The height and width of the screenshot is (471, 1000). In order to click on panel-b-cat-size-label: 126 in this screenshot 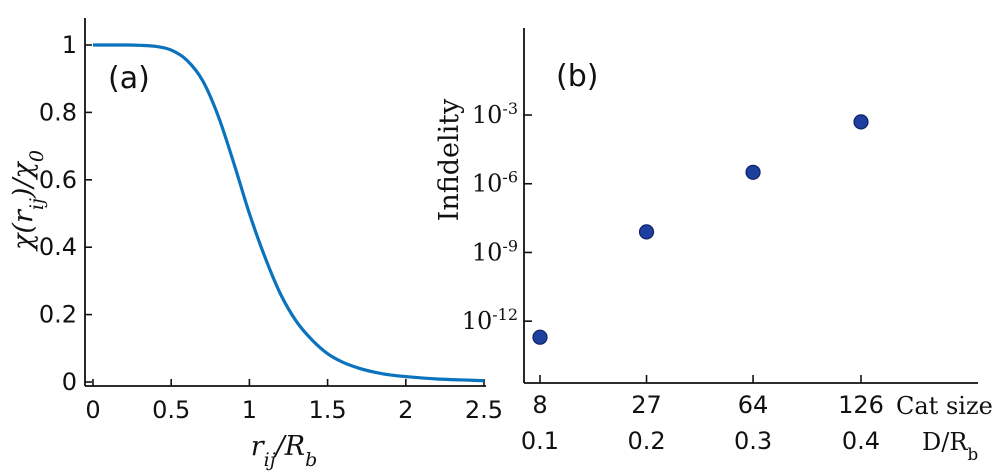, I will do `click(861, 405)`.